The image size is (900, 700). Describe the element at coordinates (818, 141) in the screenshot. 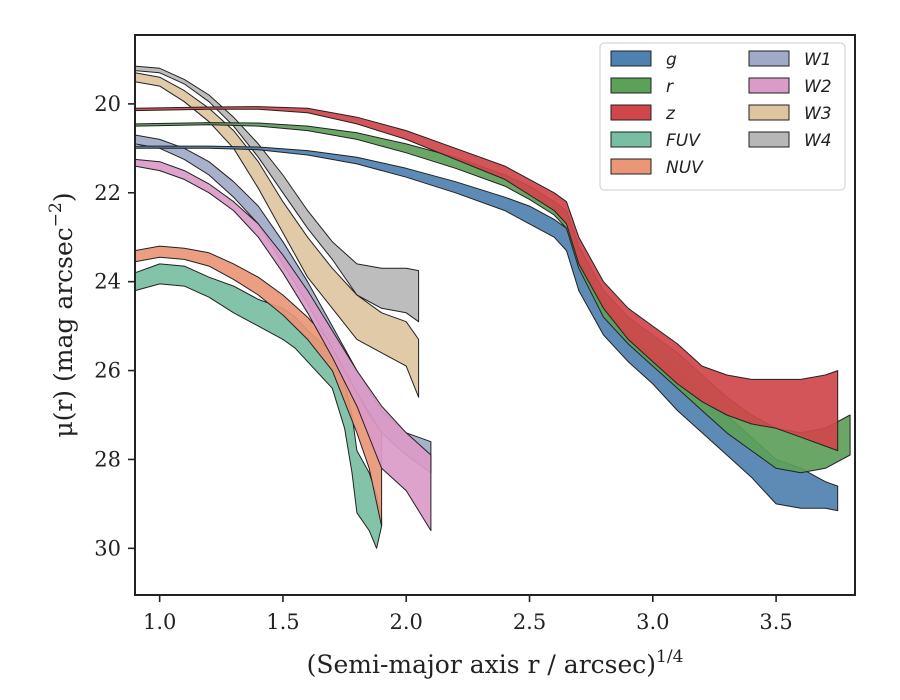

I see `legend-label-w4: W4` at that location.